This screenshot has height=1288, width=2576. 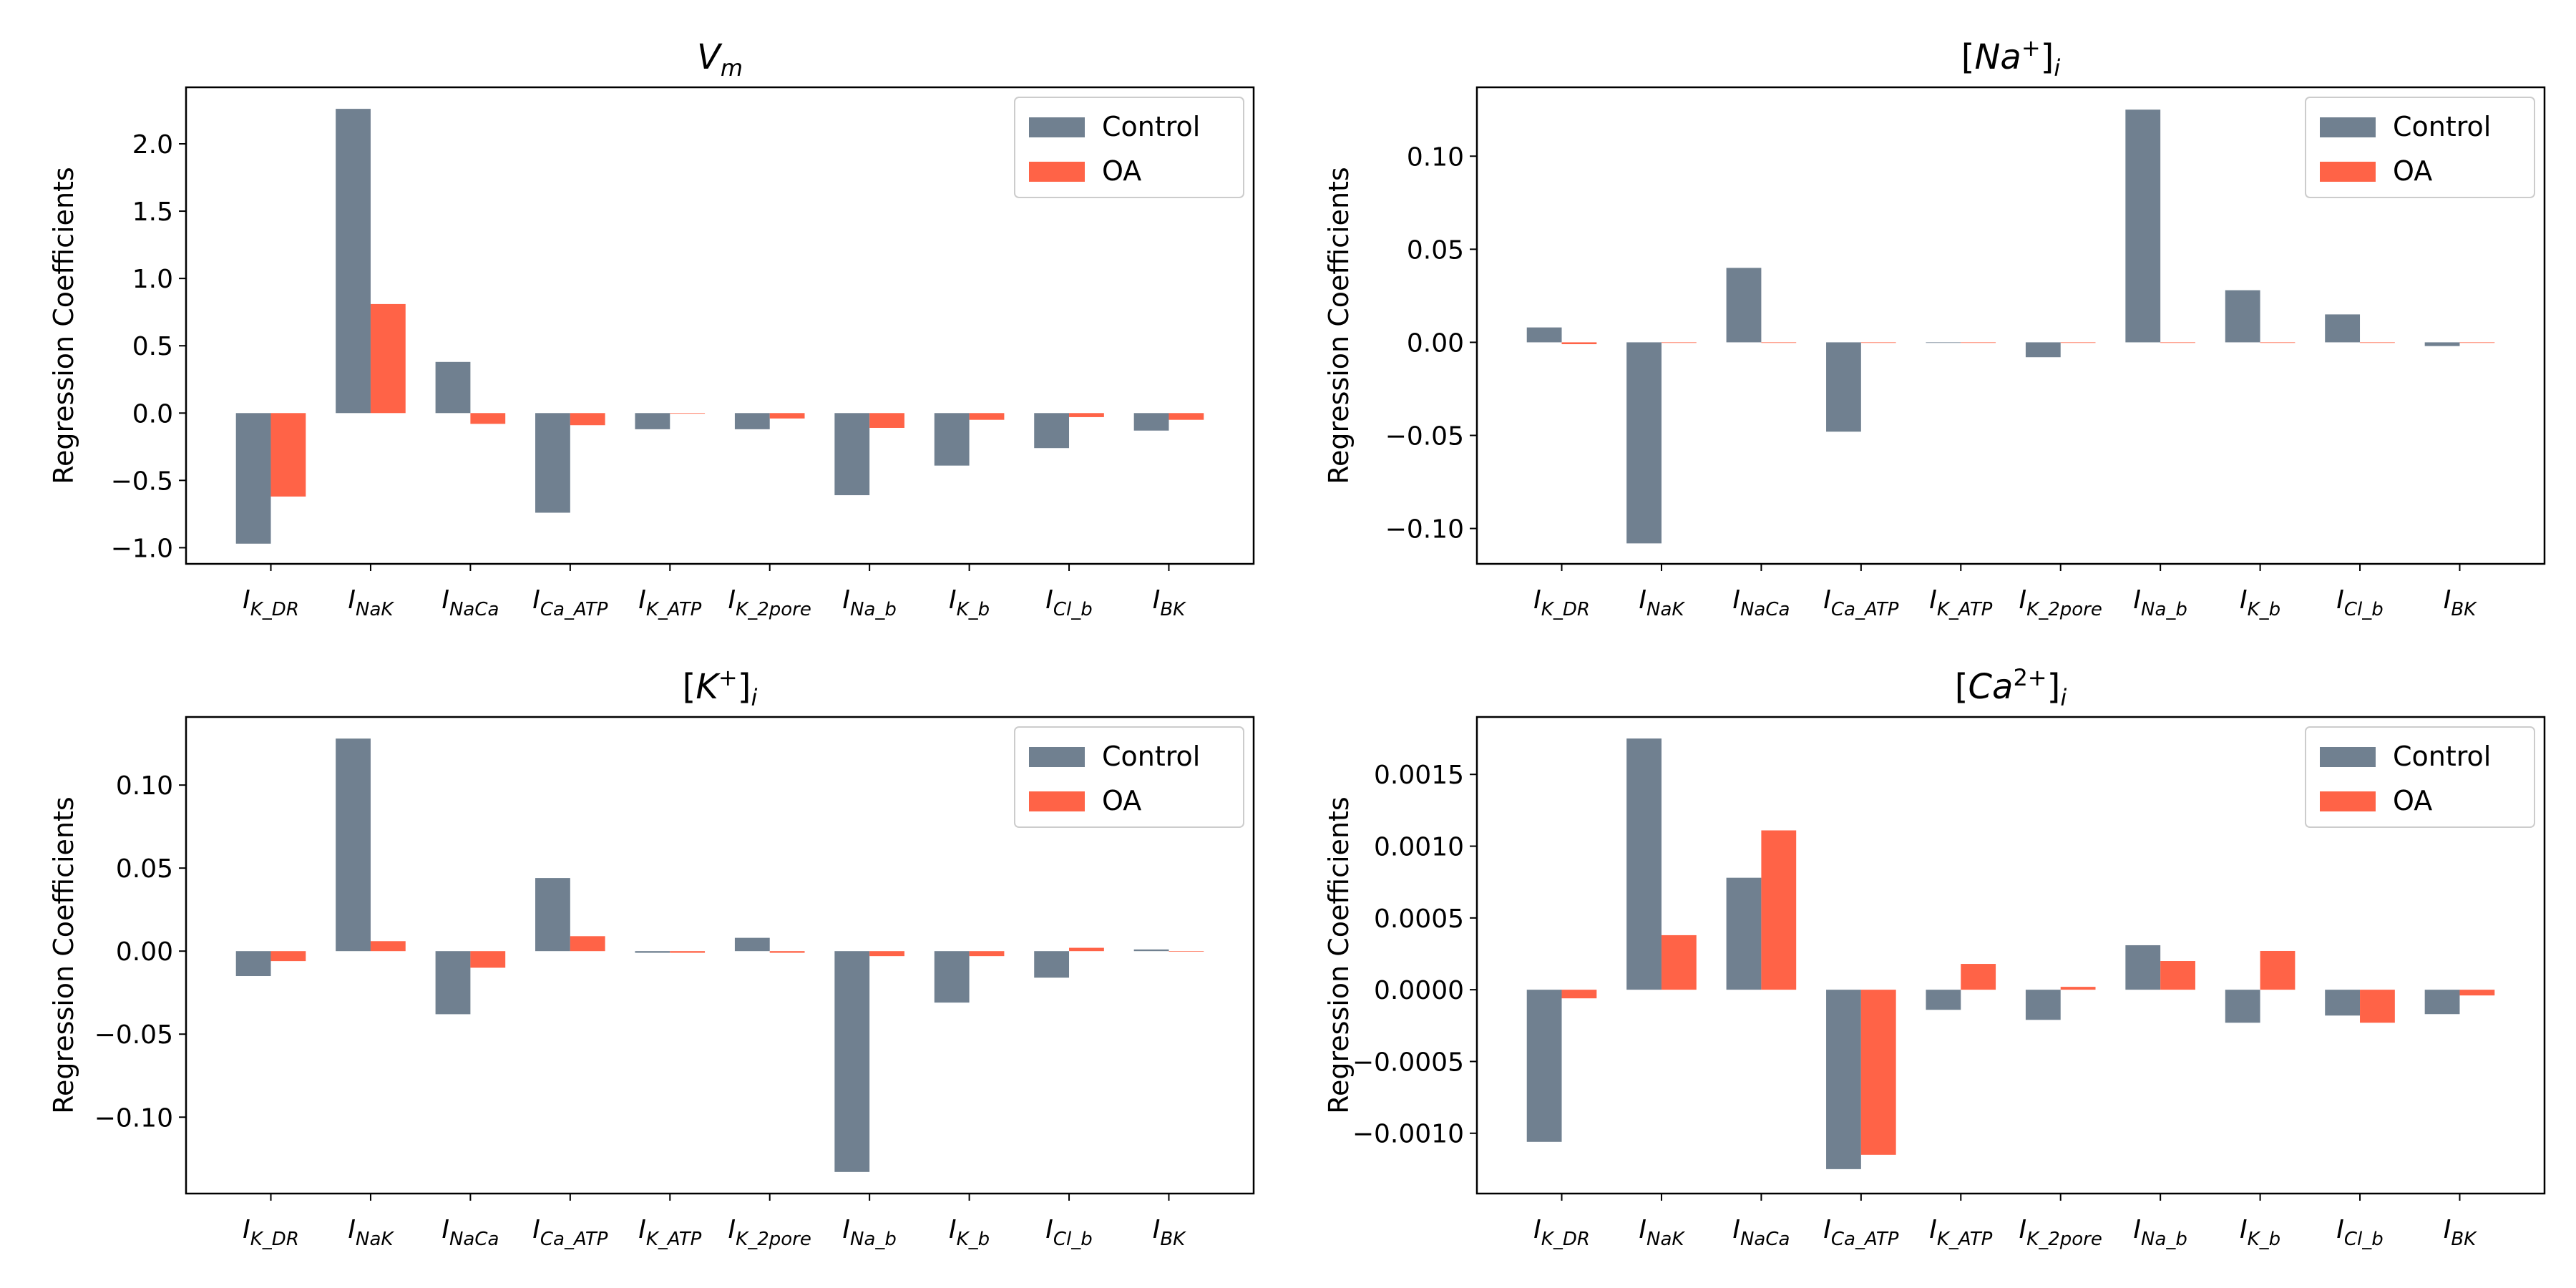 What do you see at coordinates (1408, 1134) in the screenshot?
I see `y-tick-label: −0.0010` at bounding box center [1408, 1134].